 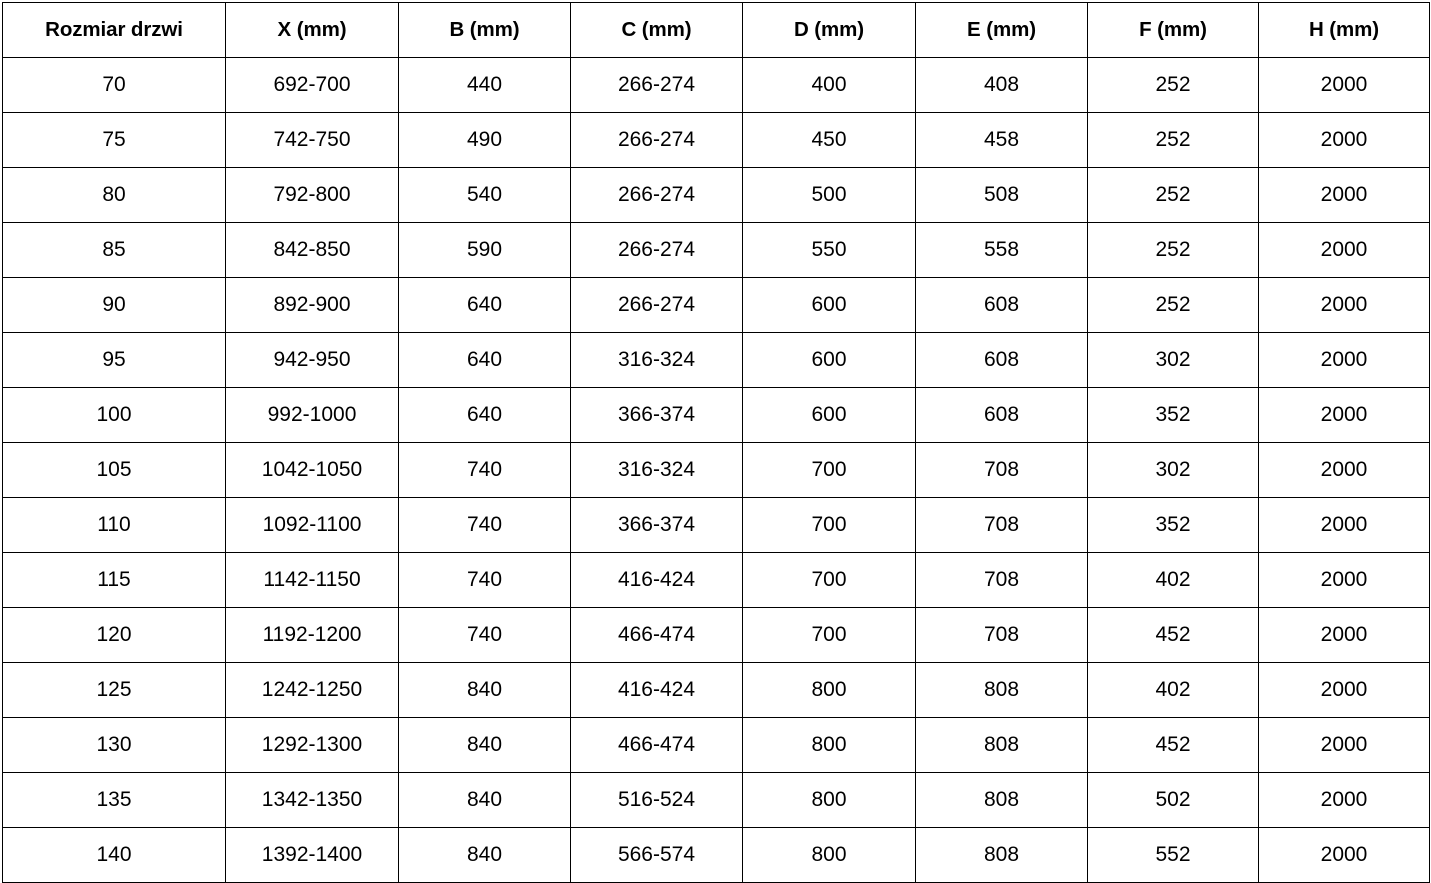 I want to click on column-header: D (mm), so click(x=829, y=30).